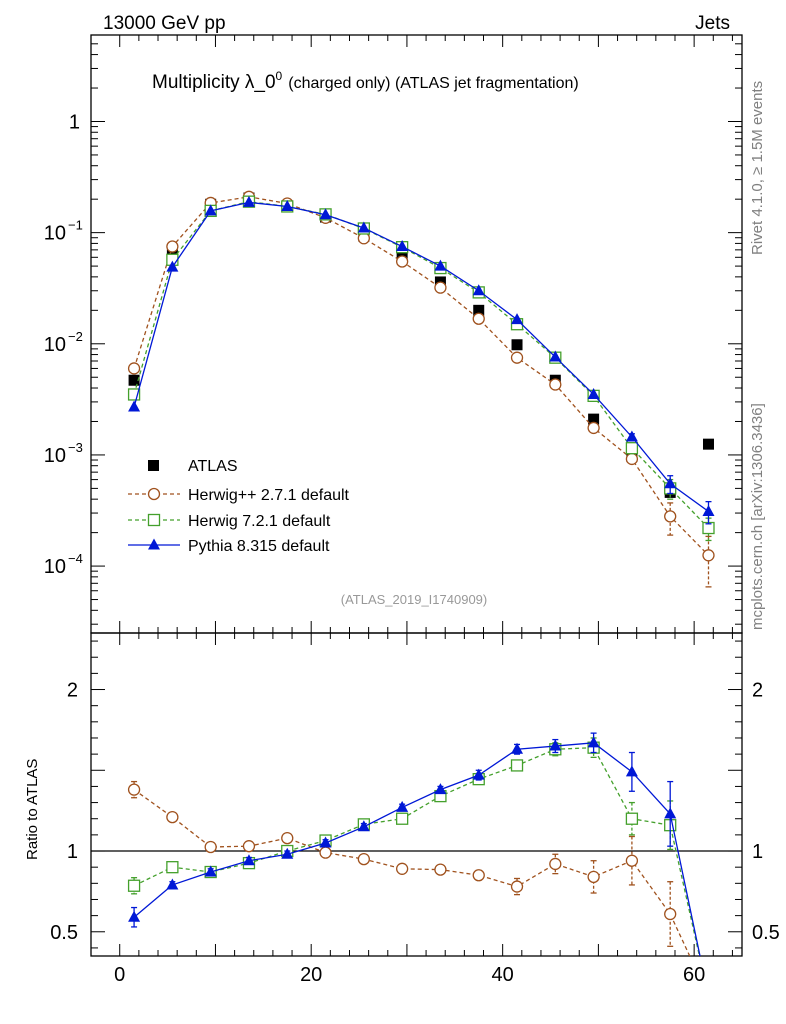  What do you see at coordinates (414, 599) in the screenshot?
I see `analysis-reference: (ATLAS_2019_I1740909)` at bounding box center [414, 599].